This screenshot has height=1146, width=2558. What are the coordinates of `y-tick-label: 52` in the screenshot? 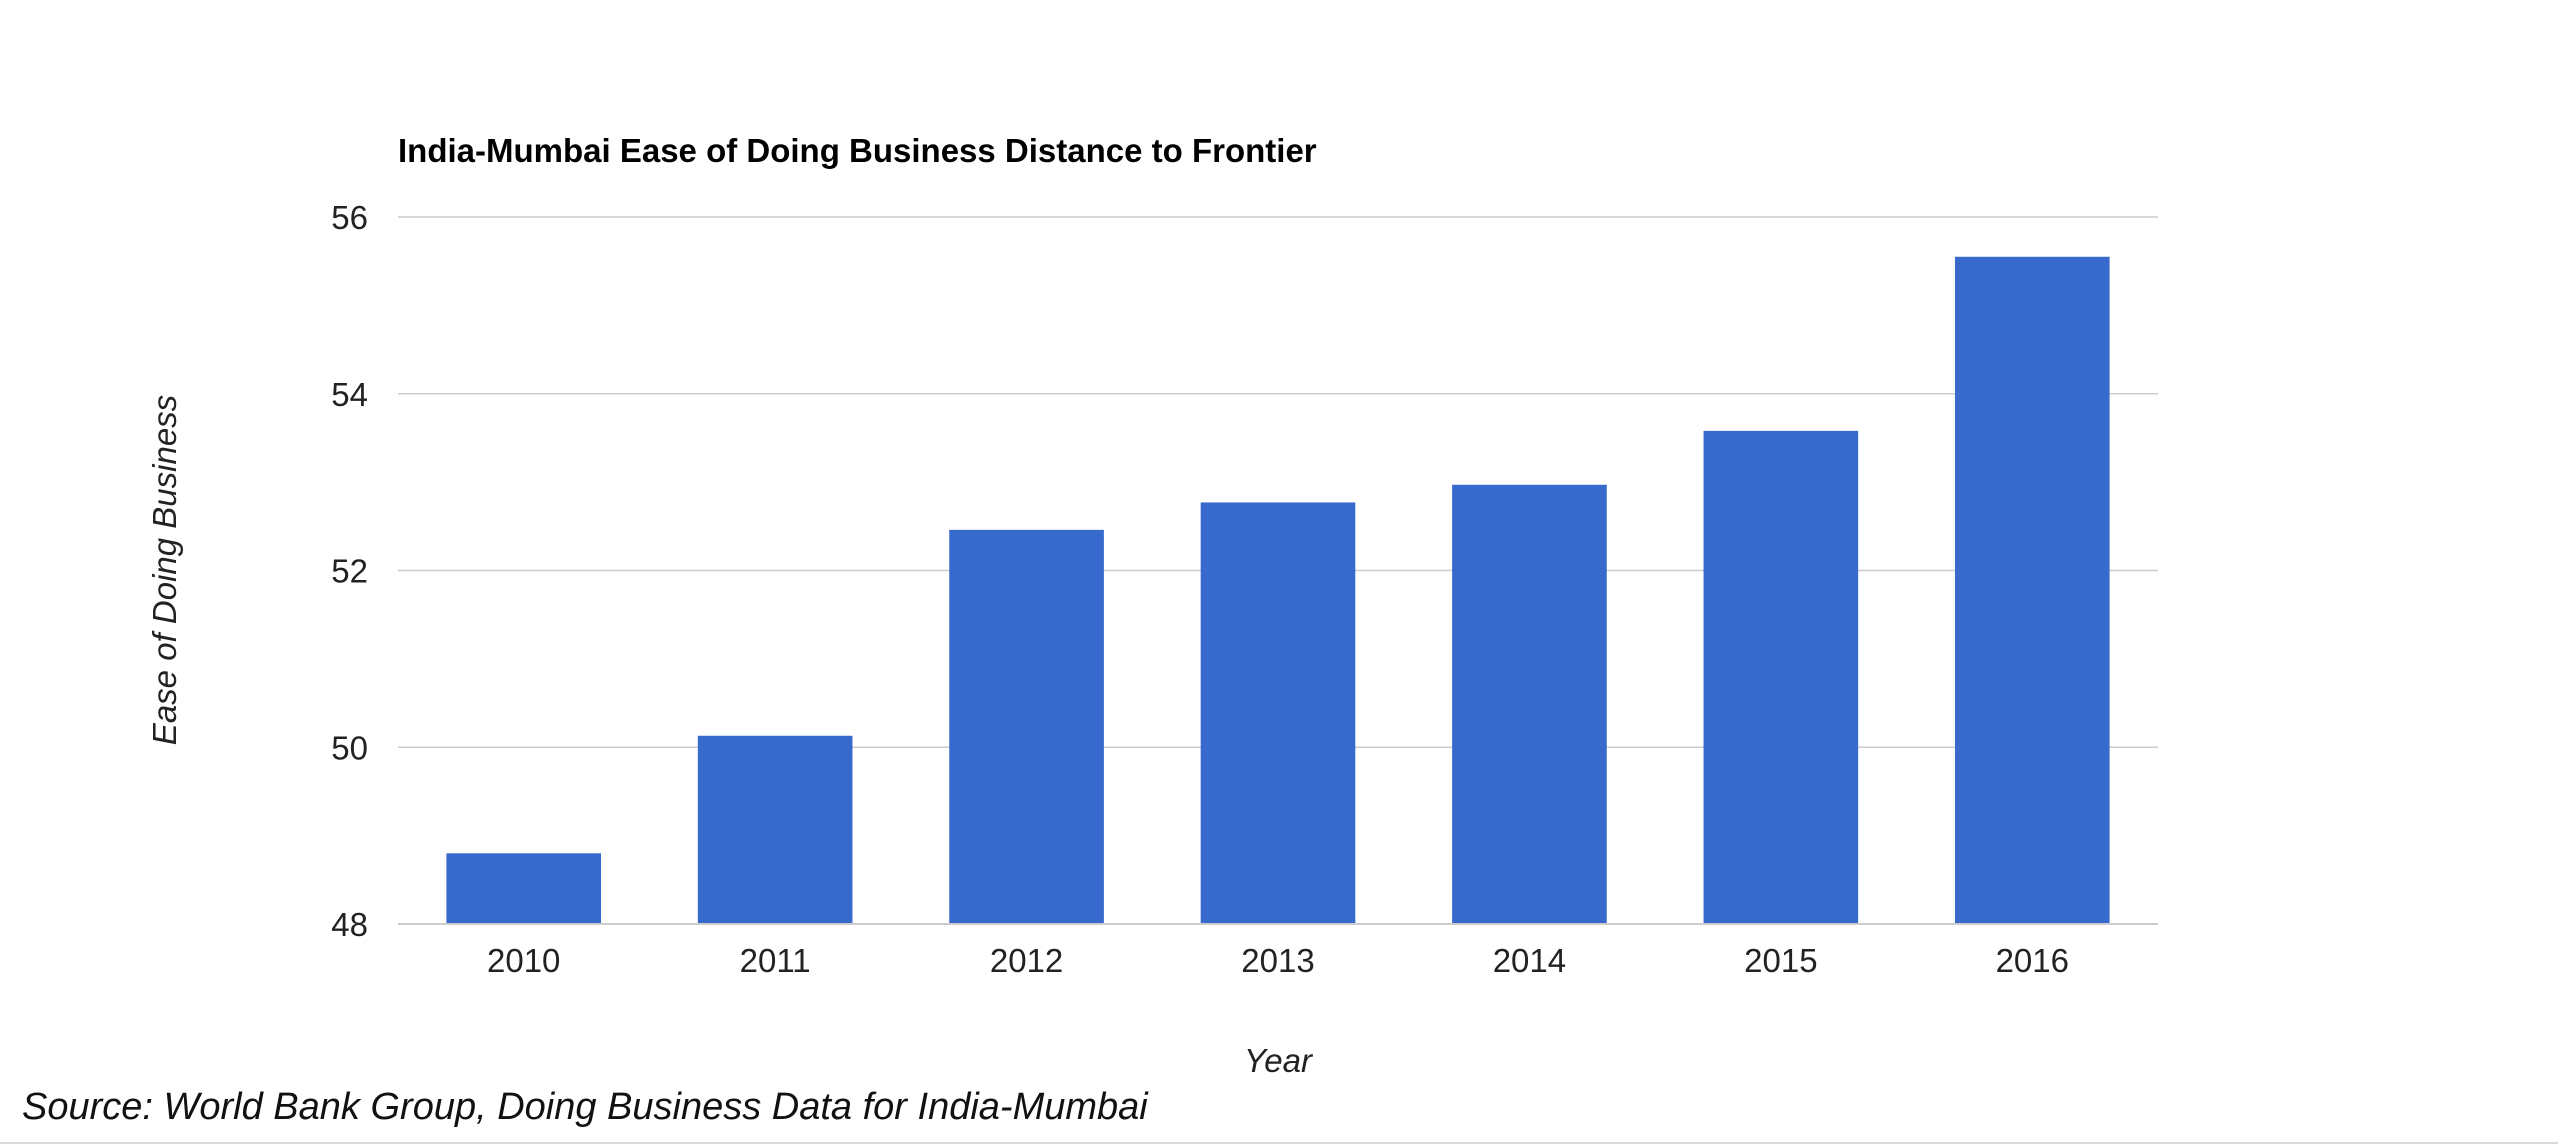 It's located at (349, 571).